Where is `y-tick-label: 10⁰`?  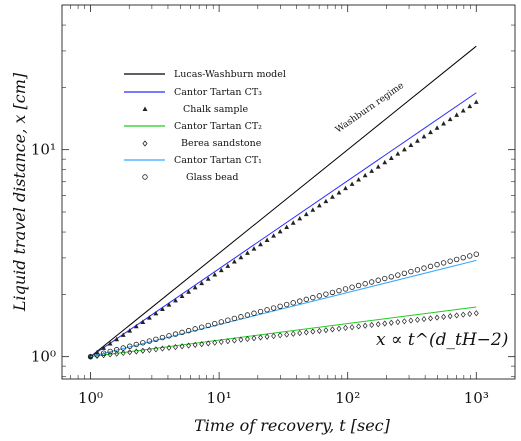 y-tick-label: 10⁰ is located at coordinates (43, 357).